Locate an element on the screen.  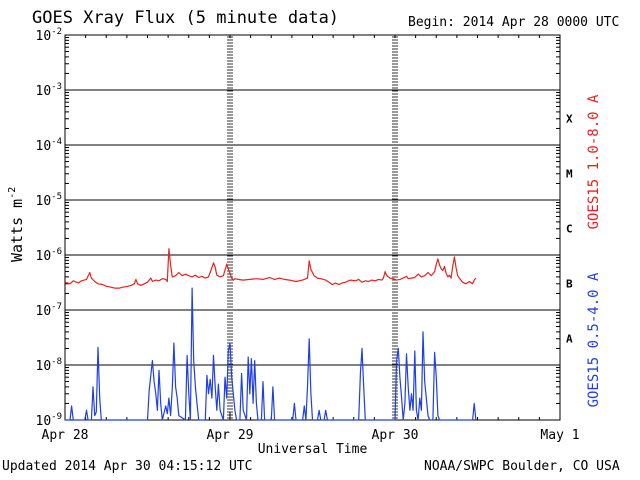
x-tick-label: Apr 28 is located at coordinates (65, 435).